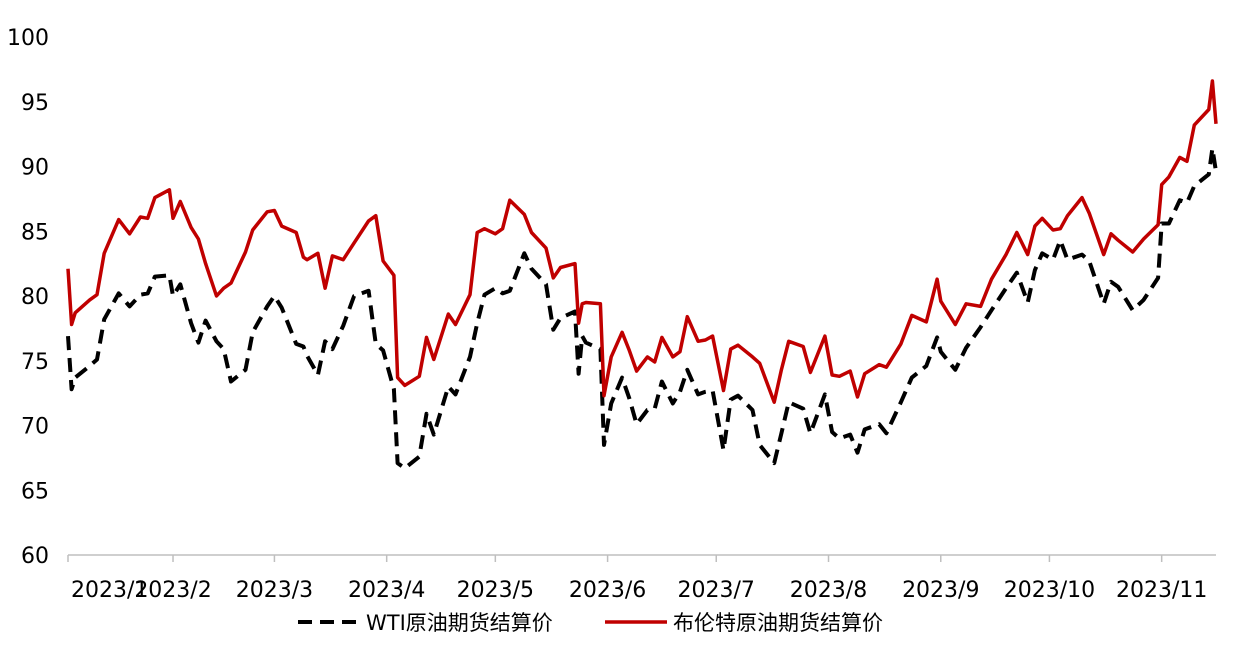 This screenshot has width=1245, height=645. I want to click on x-tick-label: 2023/2, so click(172, 590).